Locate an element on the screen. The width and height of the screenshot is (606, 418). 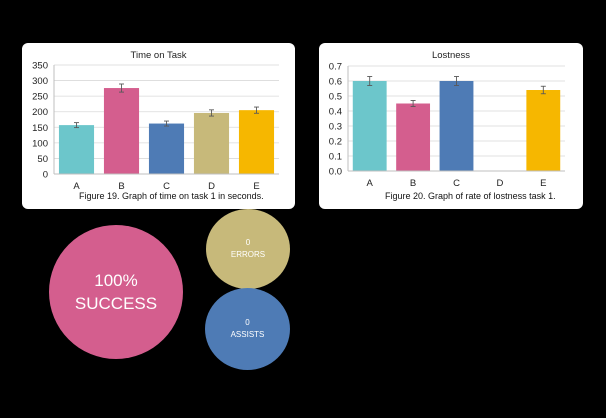
y-tick-label: 0.6 is located at coordinates (335, 82).